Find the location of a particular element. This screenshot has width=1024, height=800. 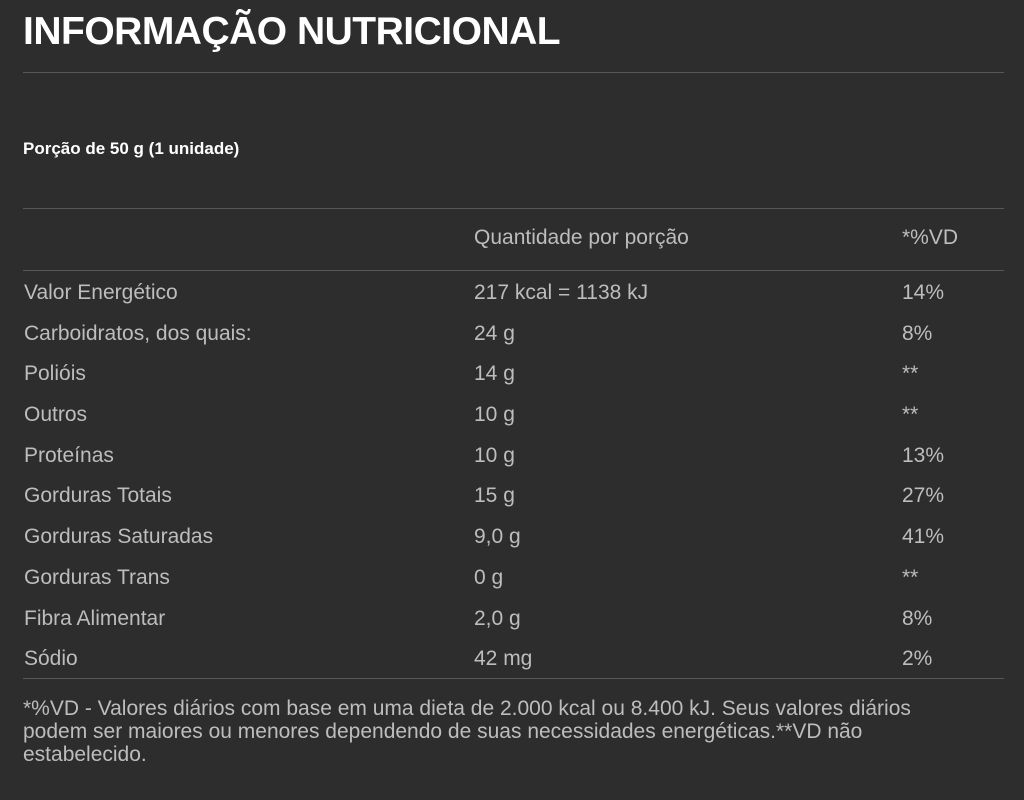

nutrient-quantity: 0 g is located at coordinates (489, 577).